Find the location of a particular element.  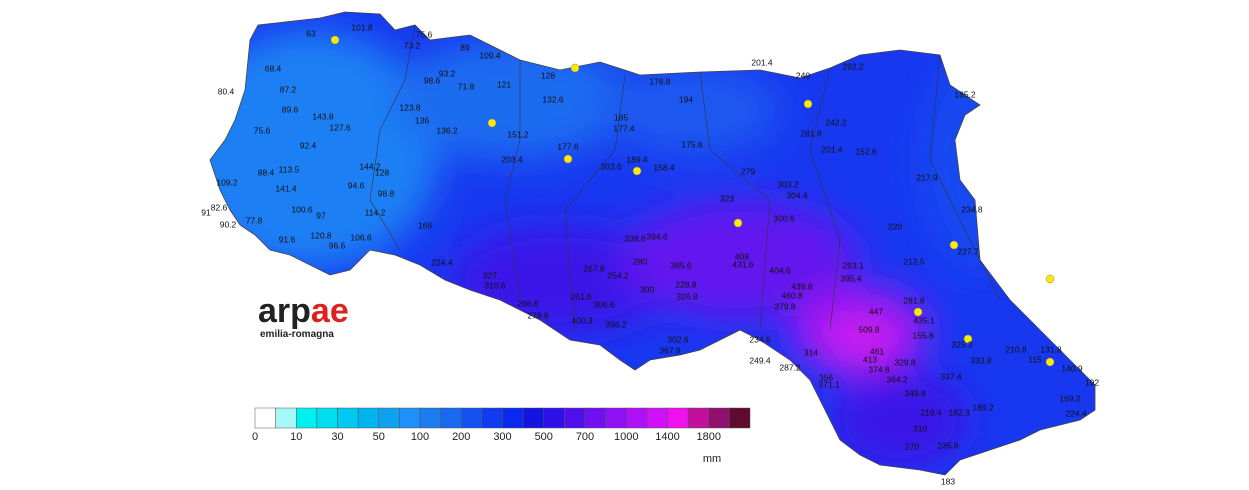

station-value: 371.1 is located at coordinates (829, 384).